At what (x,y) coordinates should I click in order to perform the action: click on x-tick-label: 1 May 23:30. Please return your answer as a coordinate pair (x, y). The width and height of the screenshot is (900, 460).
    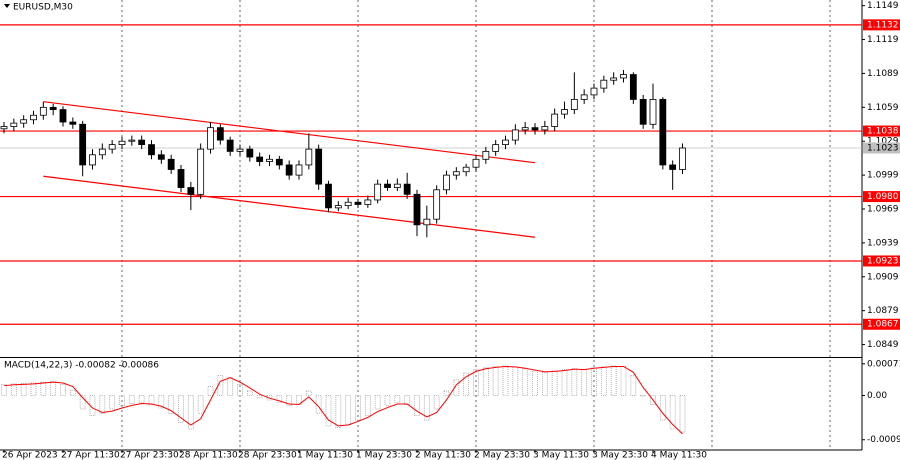
    Looking at the image, I should click on (384, 455).